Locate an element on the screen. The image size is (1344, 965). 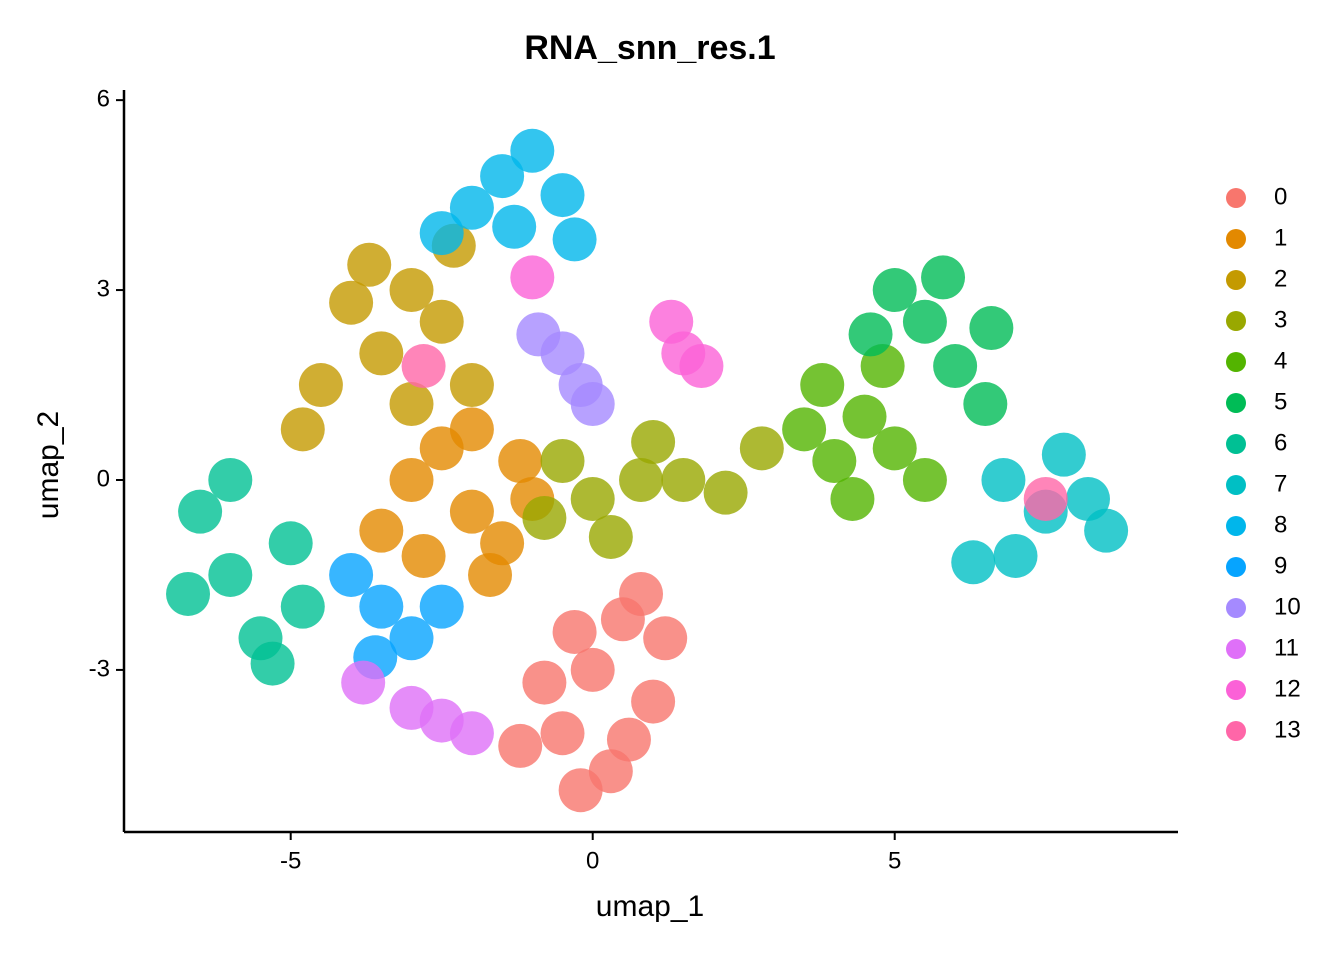
legend-label: 3 is located at coordinates (1280, 319).